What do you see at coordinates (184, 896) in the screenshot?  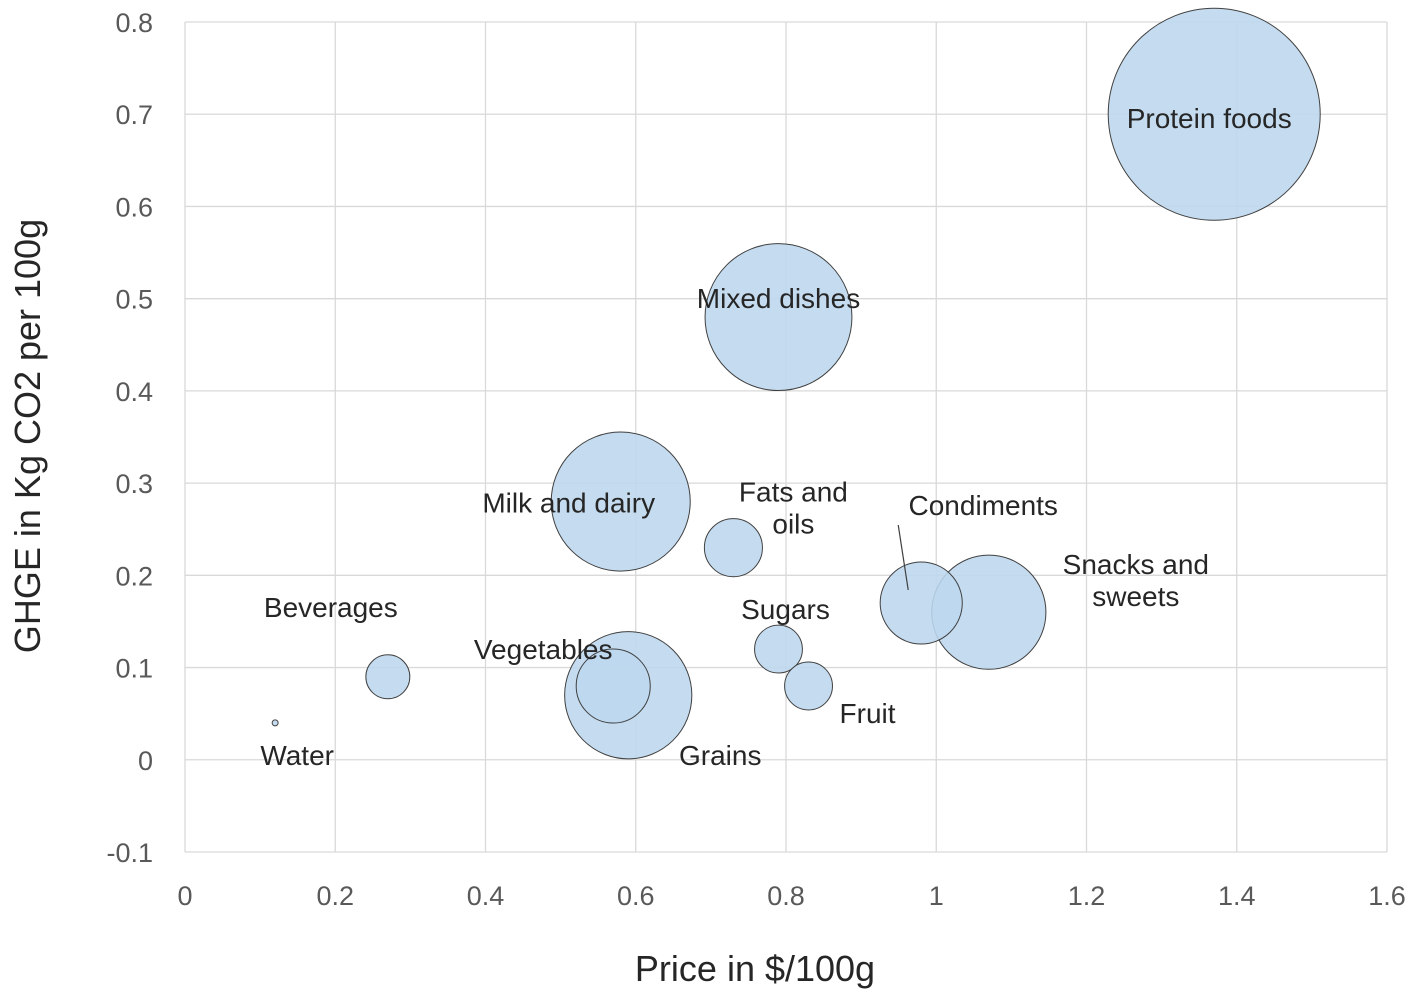 I see `x-tick-label: 0` at bounding box center [184, 896].